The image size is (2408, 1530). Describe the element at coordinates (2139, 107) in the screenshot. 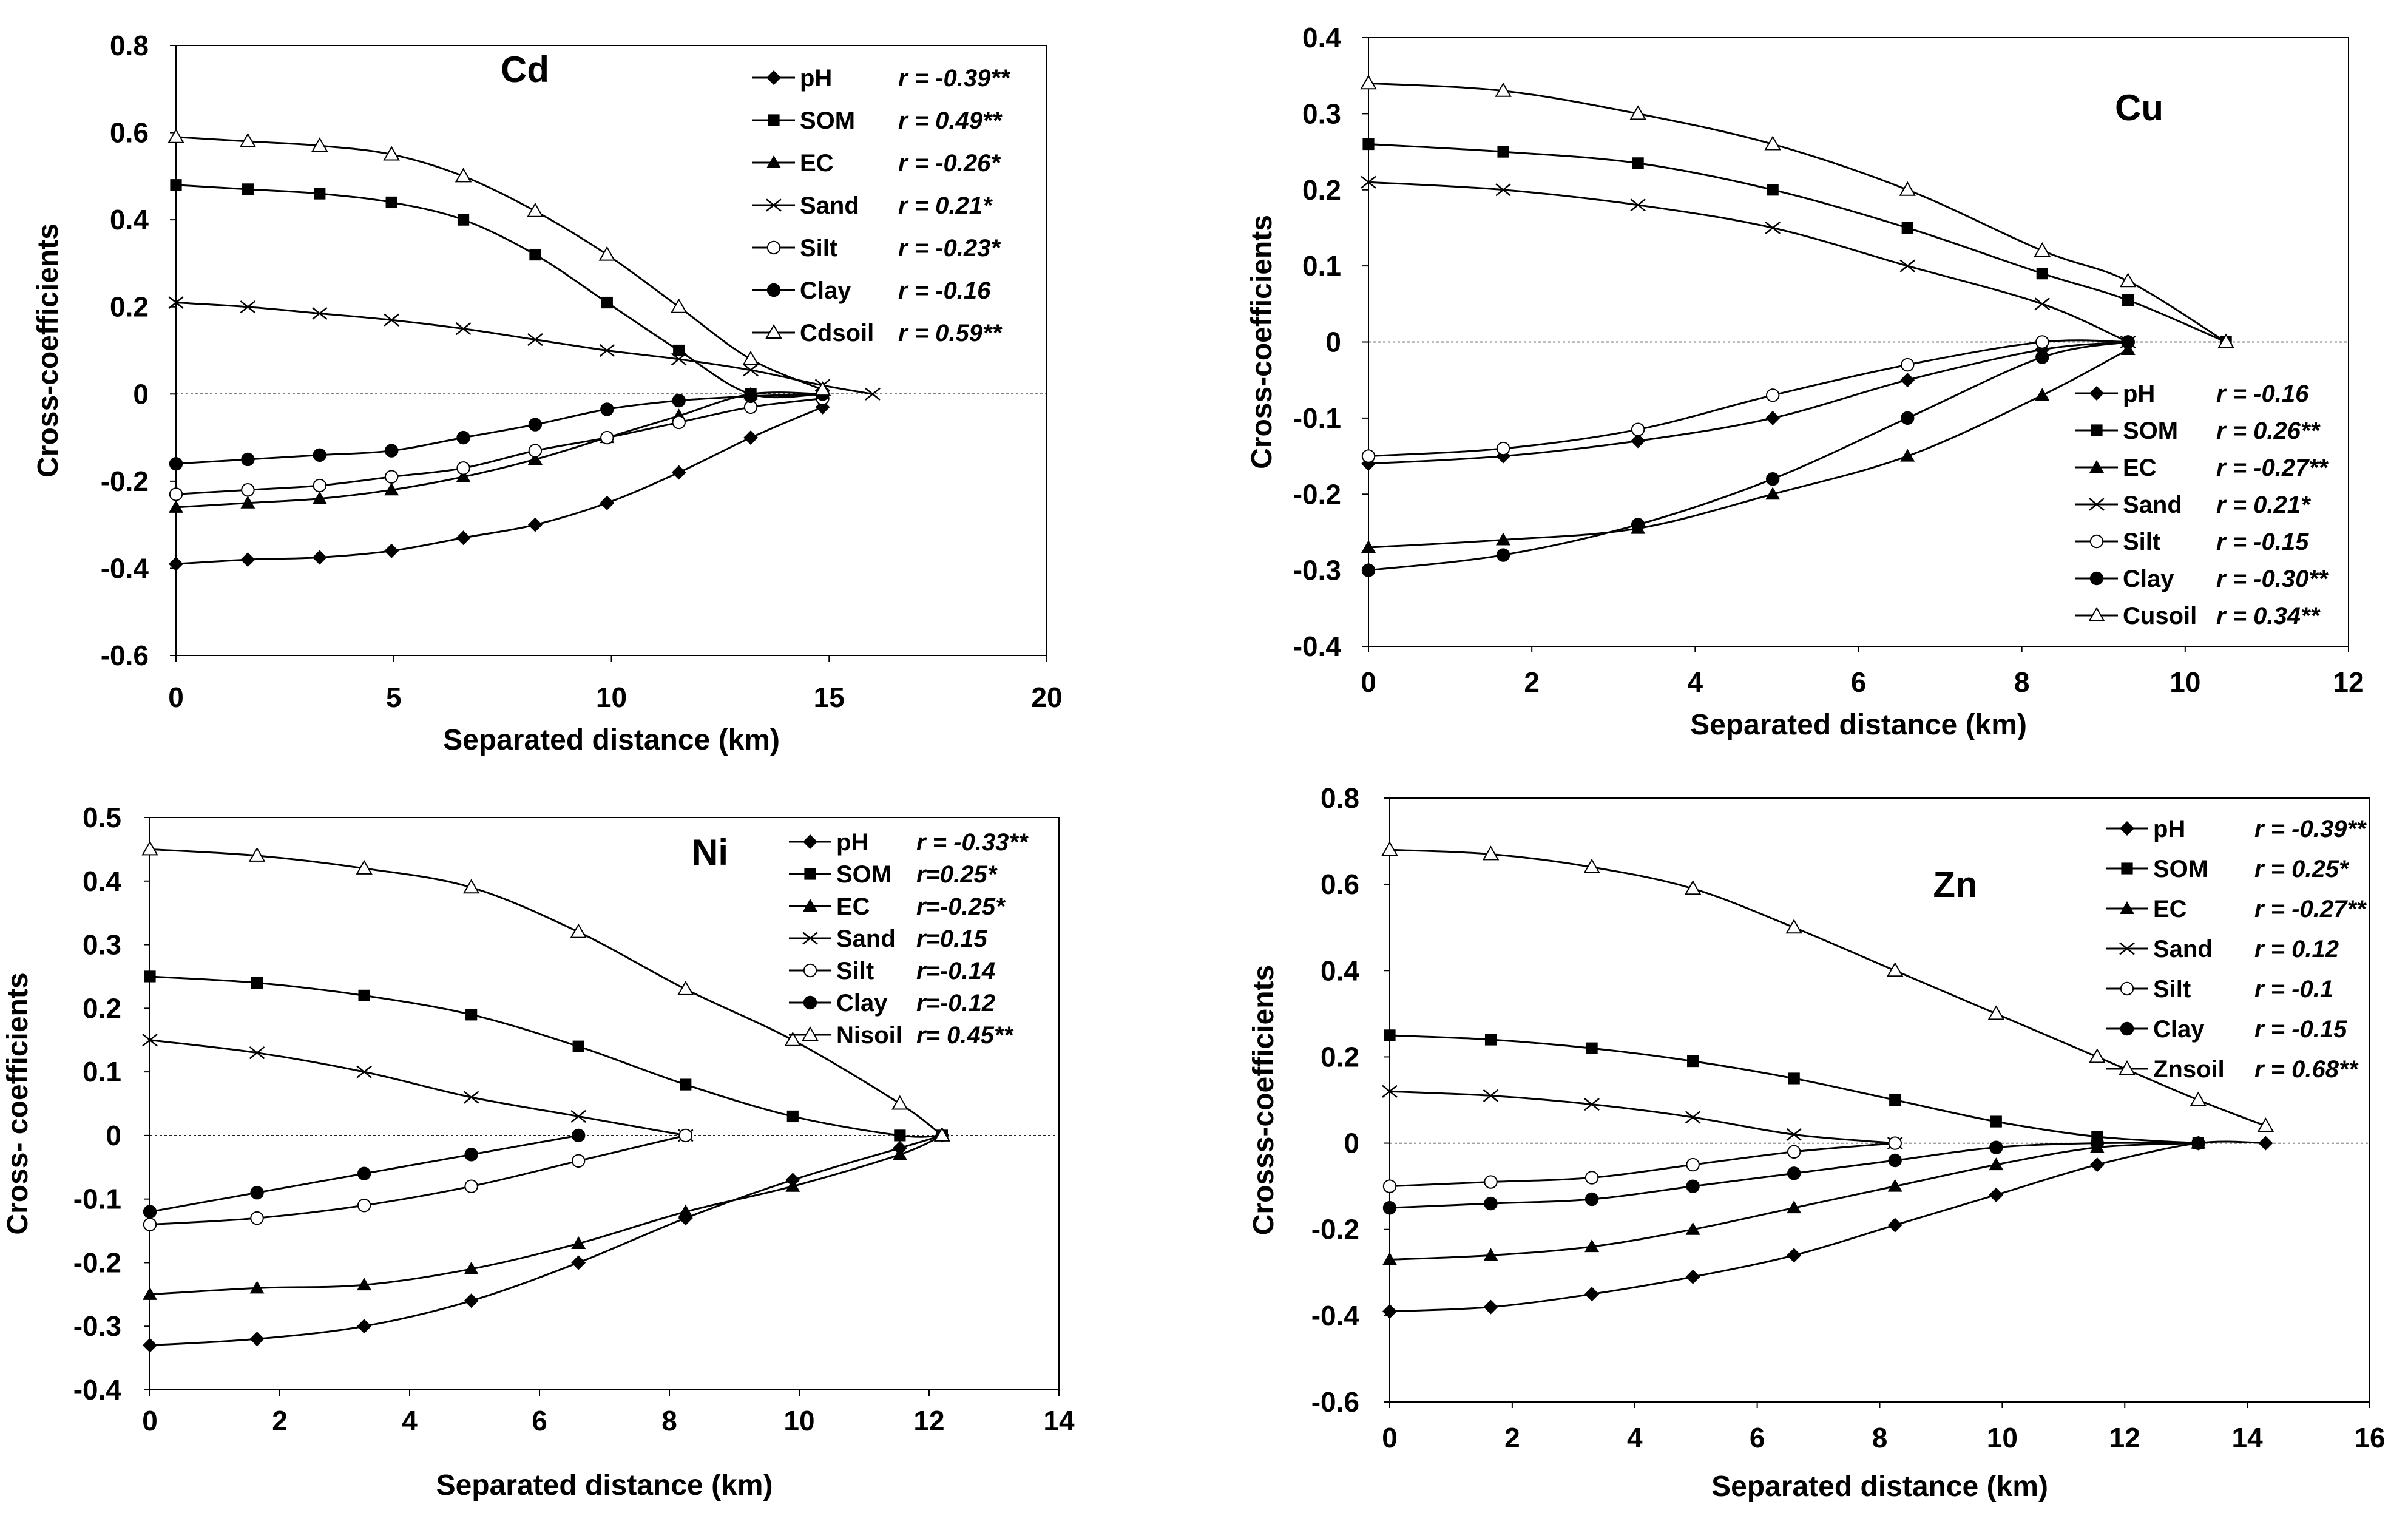

I see `chart-title: Cu` at that location.